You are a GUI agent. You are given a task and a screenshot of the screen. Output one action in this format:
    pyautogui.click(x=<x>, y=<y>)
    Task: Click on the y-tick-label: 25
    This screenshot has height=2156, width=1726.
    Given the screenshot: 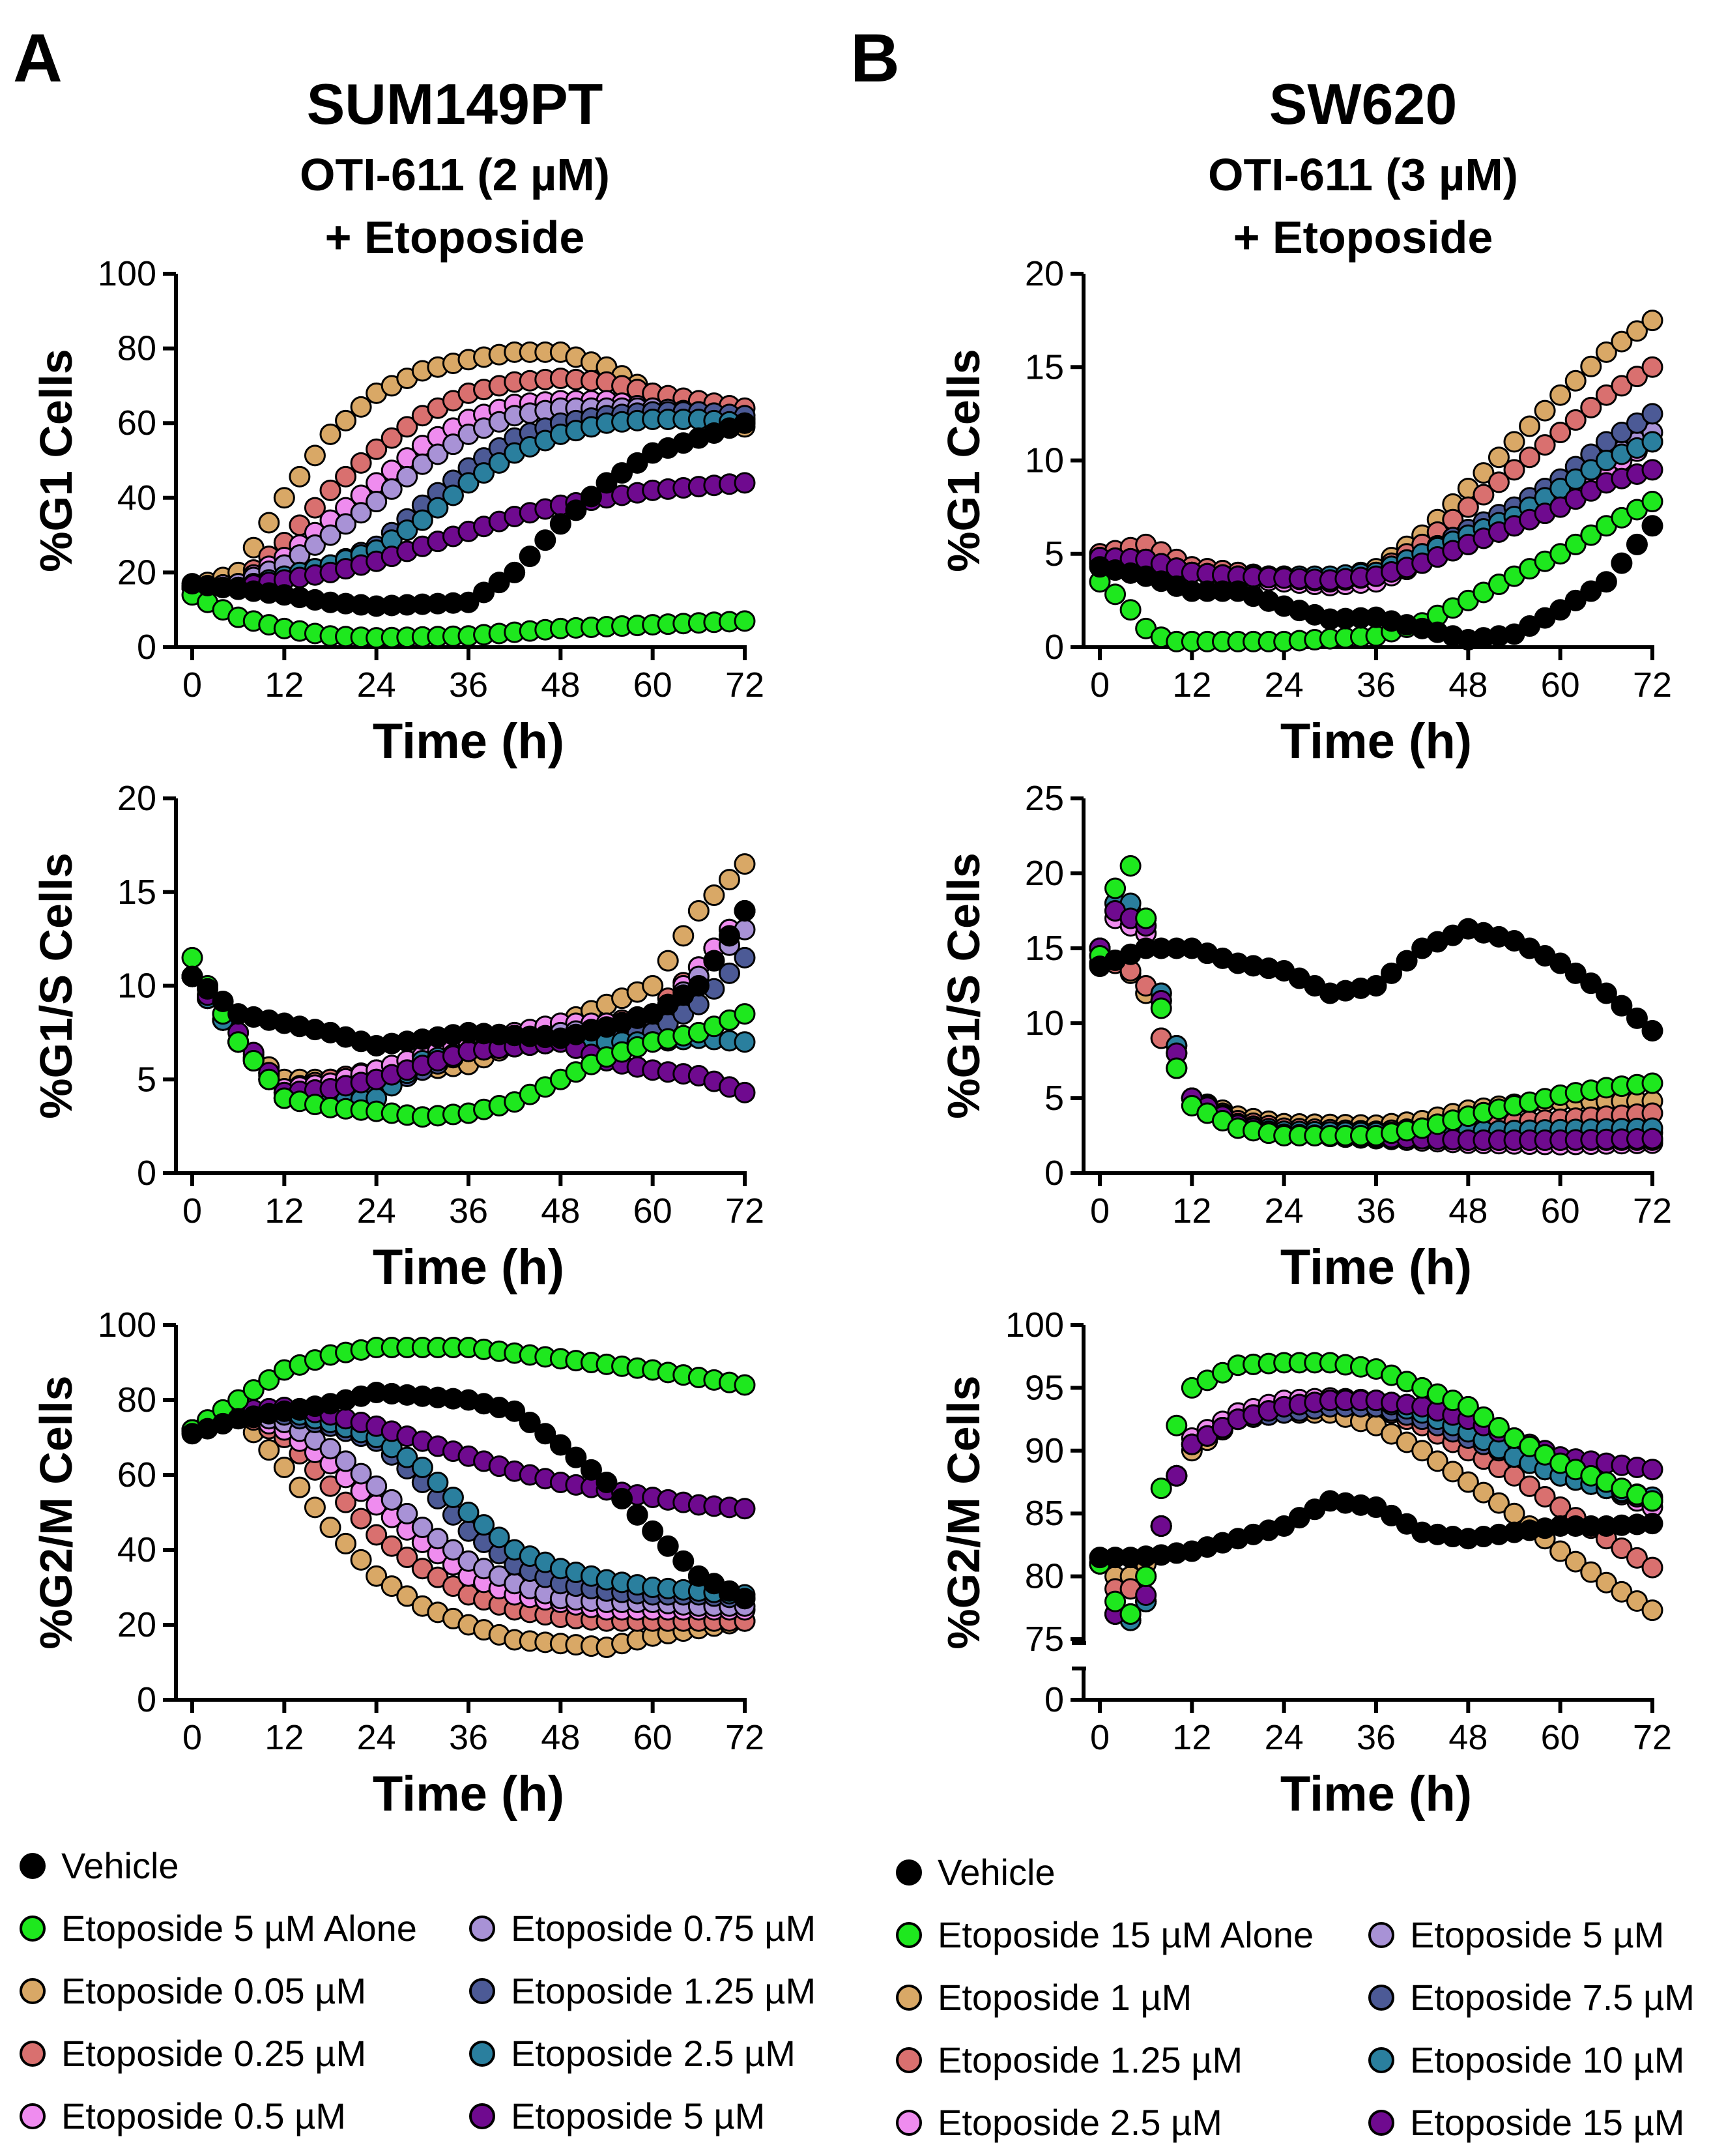 What is the action you would take?
    pyautogui.click(x=1044, y=799)
    